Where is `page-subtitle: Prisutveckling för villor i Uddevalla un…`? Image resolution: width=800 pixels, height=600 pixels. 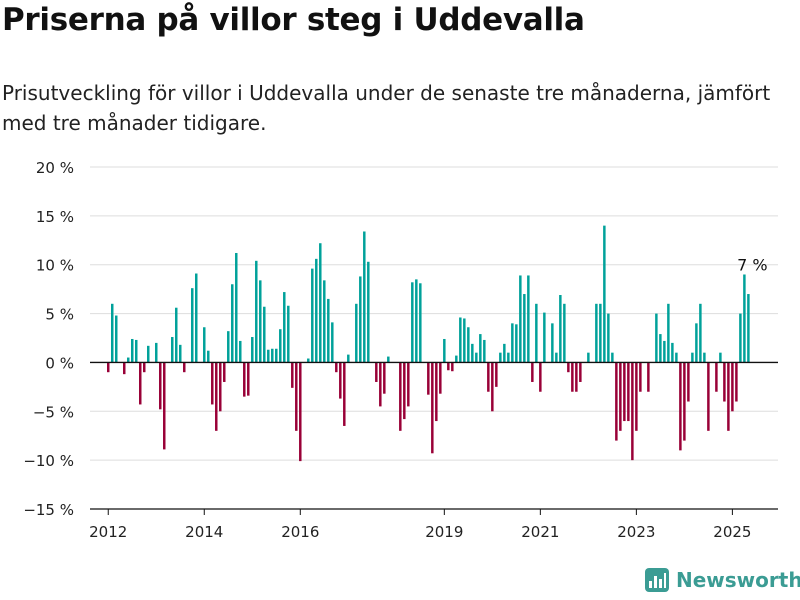
page-subtitle: Prisutveckling för villor i Uddevalla un… is located at coordinates (386, 108).